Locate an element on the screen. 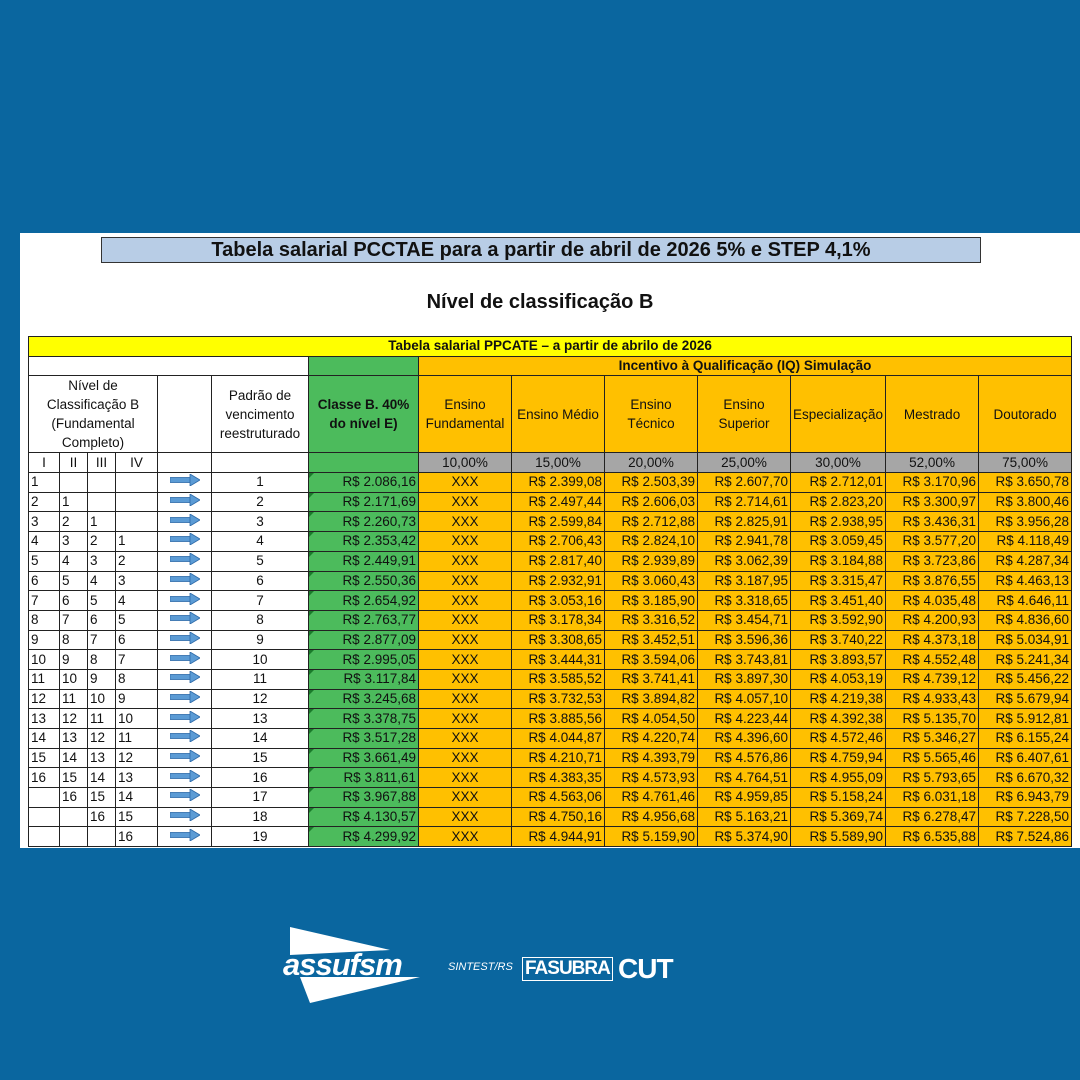  iq-value: R$ 5.034,91 is located at coordinates (1025, 640).